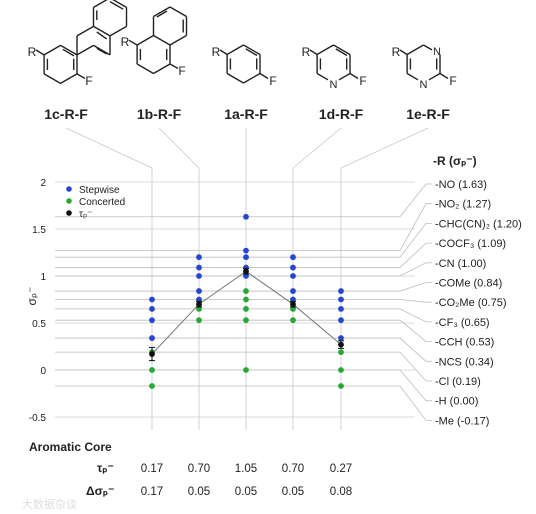  Describe the element at coordinates (86, 214) in the screenshot. I see `legend-label-tau: τₚ⁻` at that location.